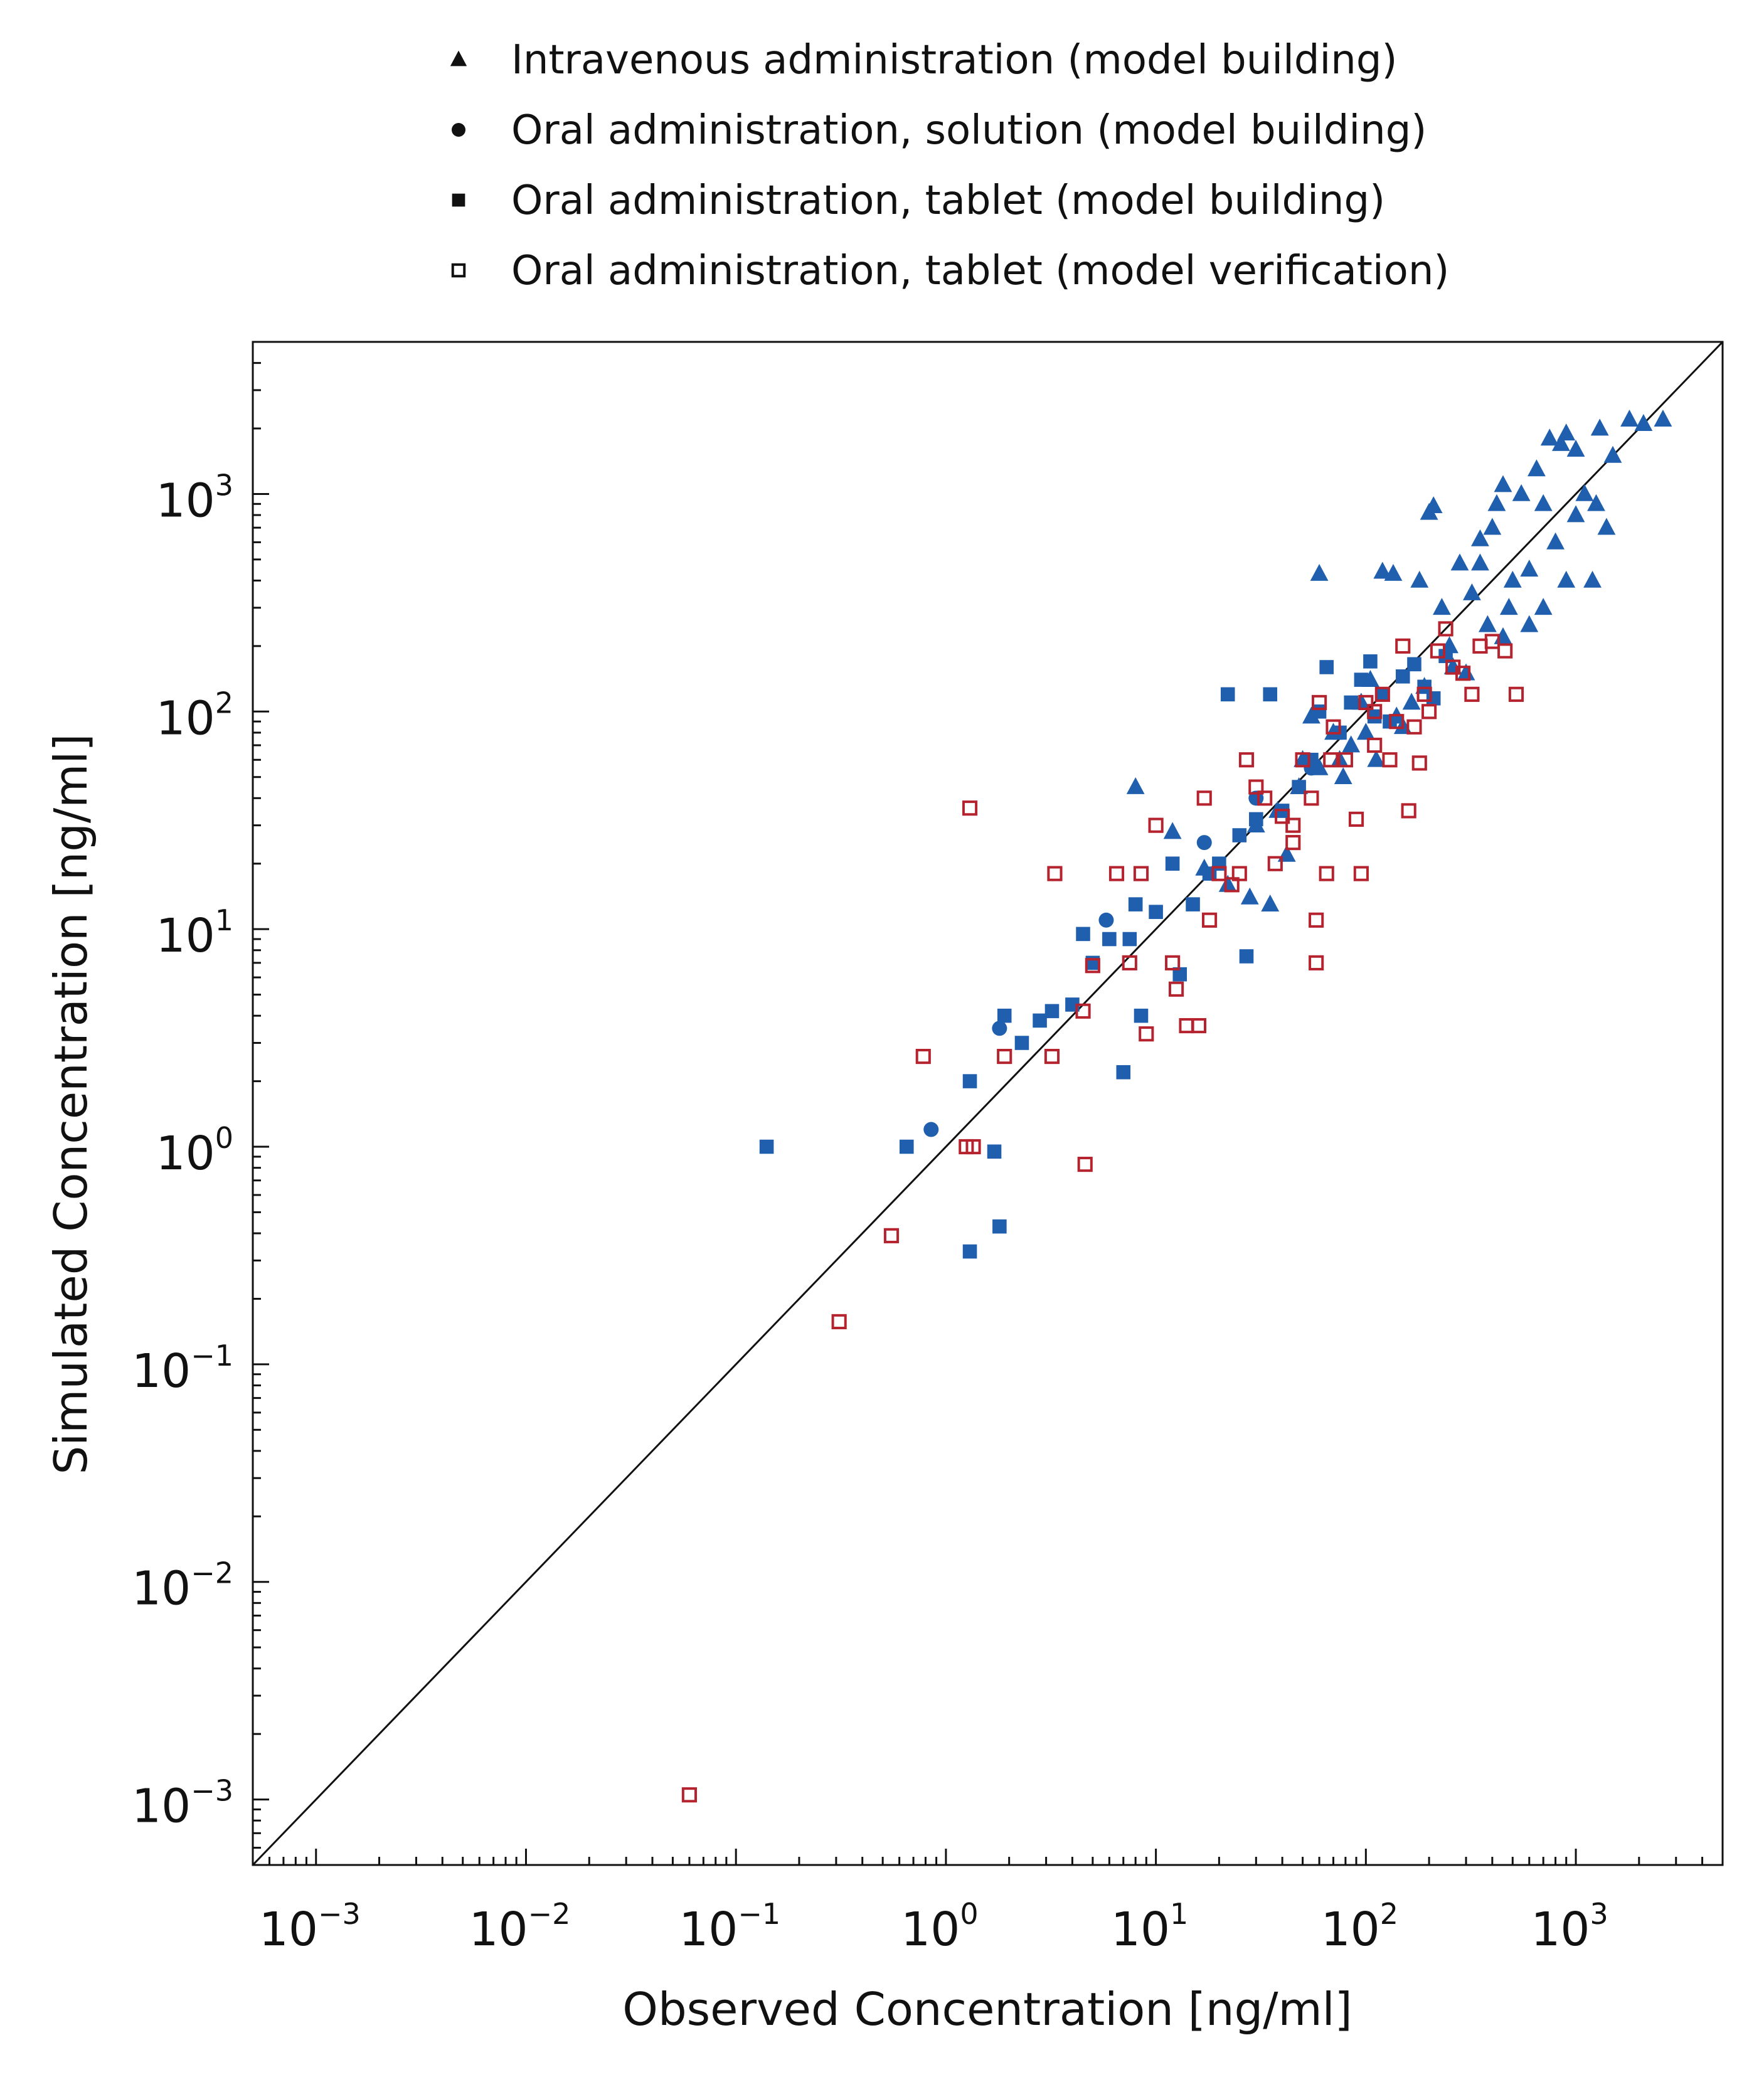 Image resolution: width=1764 pixels, height=2077 pixels. I want to click on x-tick-label: 10⁰, so click(939, 1927).